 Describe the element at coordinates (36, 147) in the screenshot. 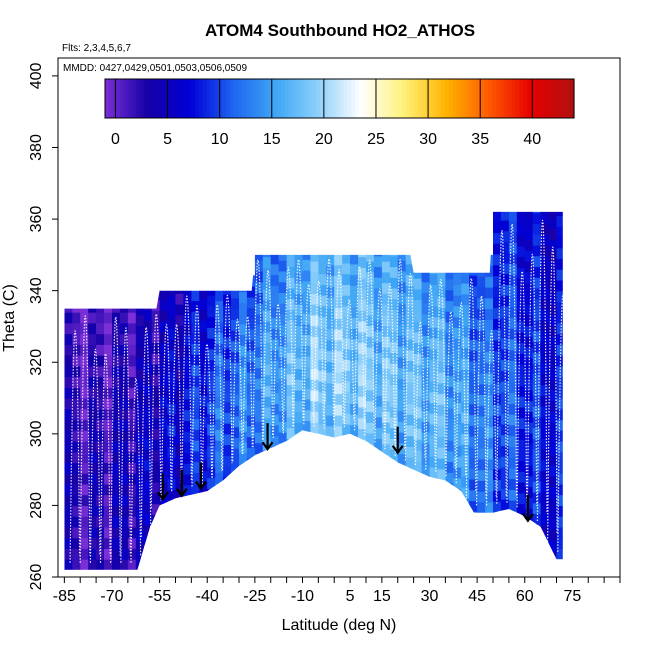

I see `y-tick-label: 380` at that location.